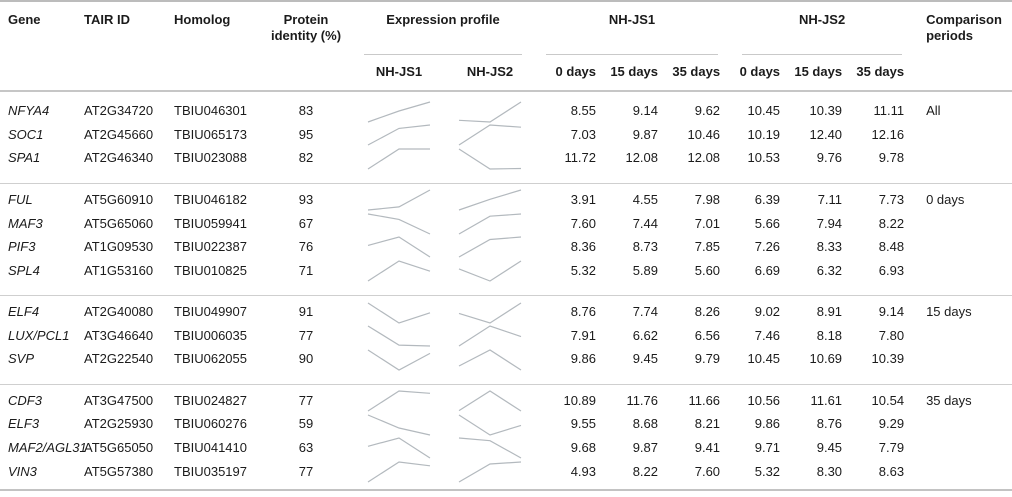 This screenshot has width=1012, height=497. Describe the element at coordinates (306, 424) in the screenshot. I see `protein-identity-cell: 59` at that location.